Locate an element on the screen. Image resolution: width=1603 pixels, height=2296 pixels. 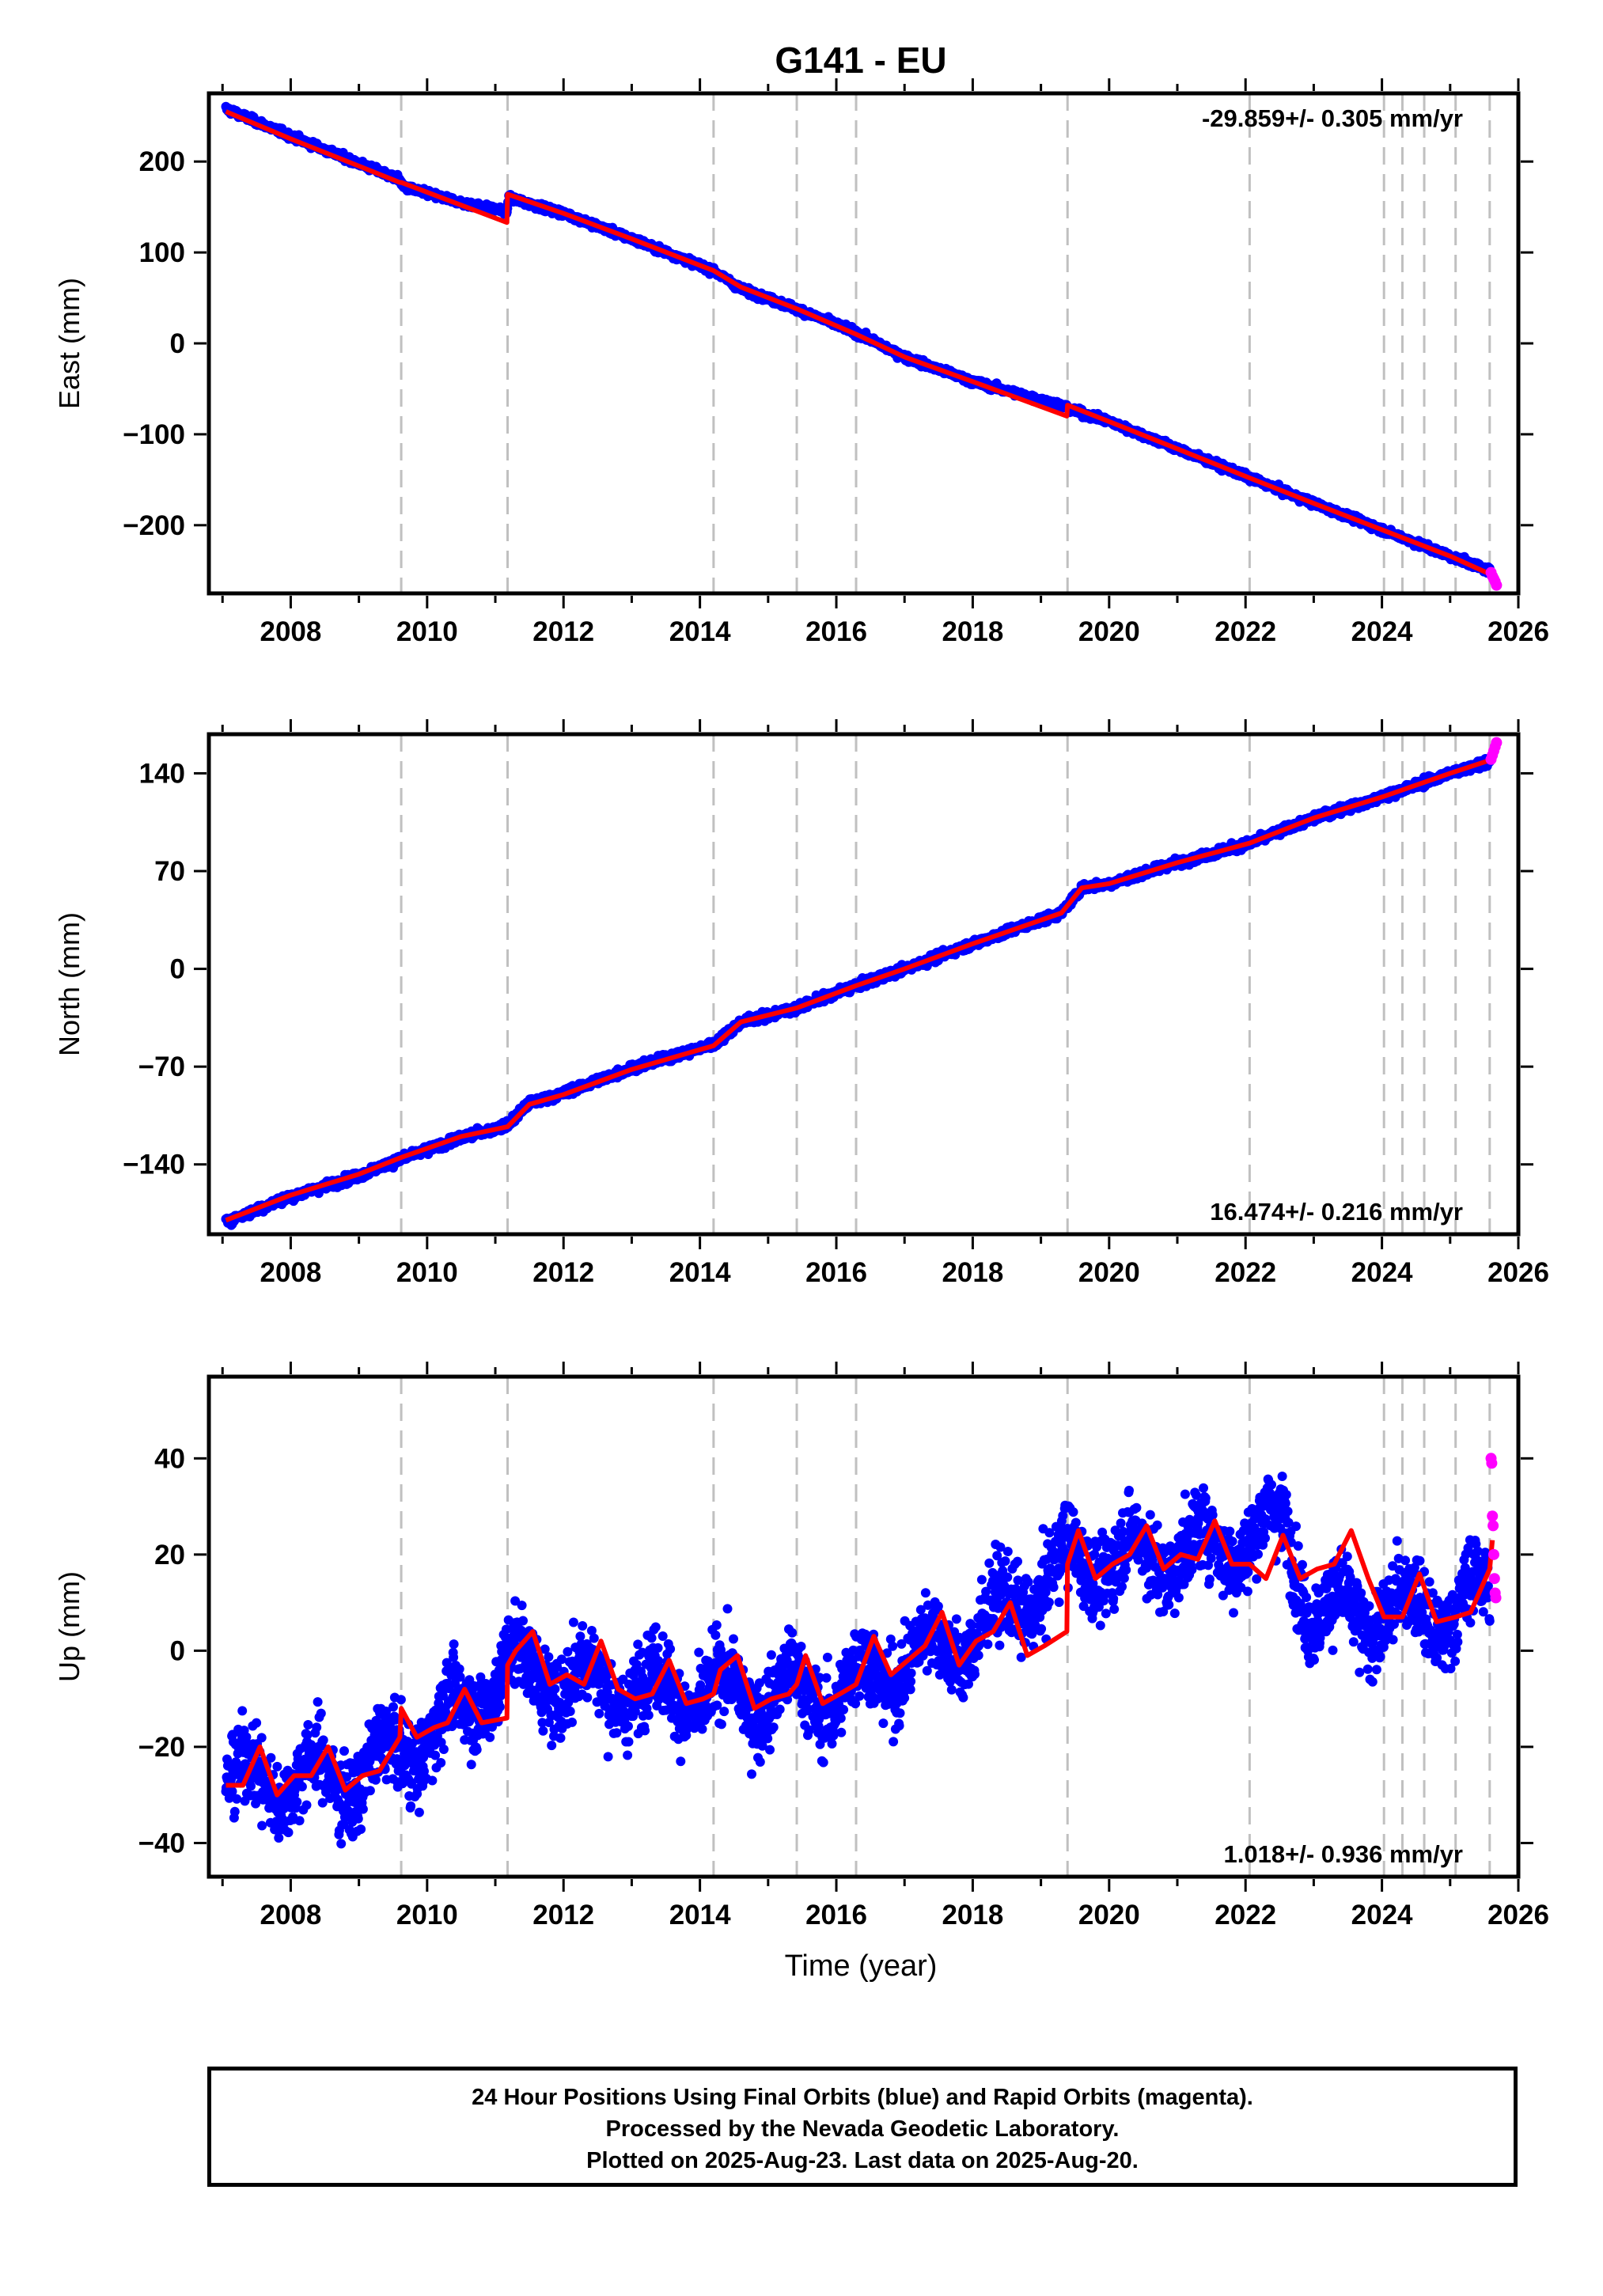
x-tick-label: 2016 is located at coordinates (836, 631).